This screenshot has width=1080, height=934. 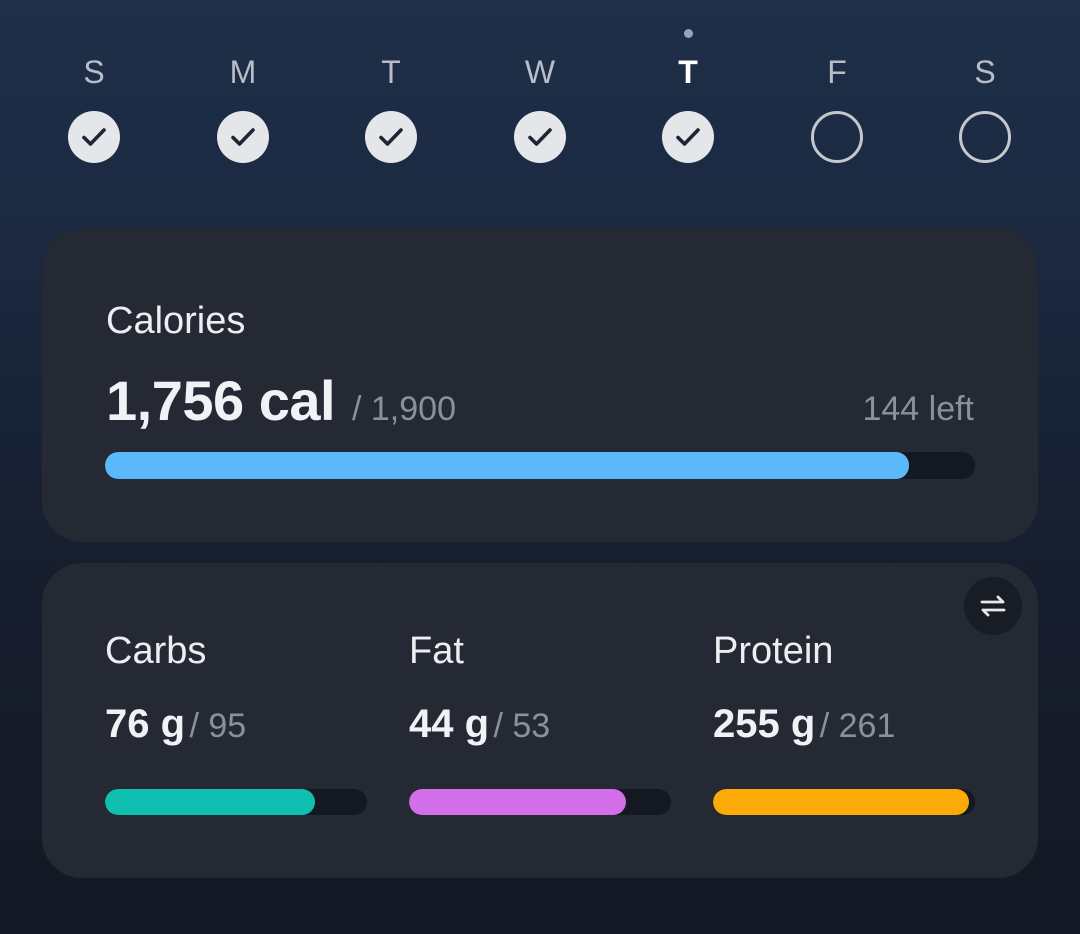 What do you see at coordinates (243, 100) in the screenshot?
I see `day-monday: M` at bounding box center [243, 100].